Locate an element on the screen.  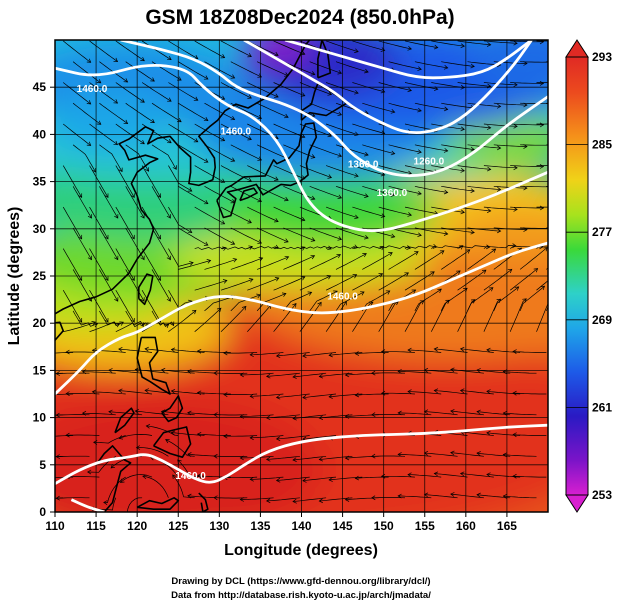
colorbar-top-arrow is located at coordinates (577, 48).